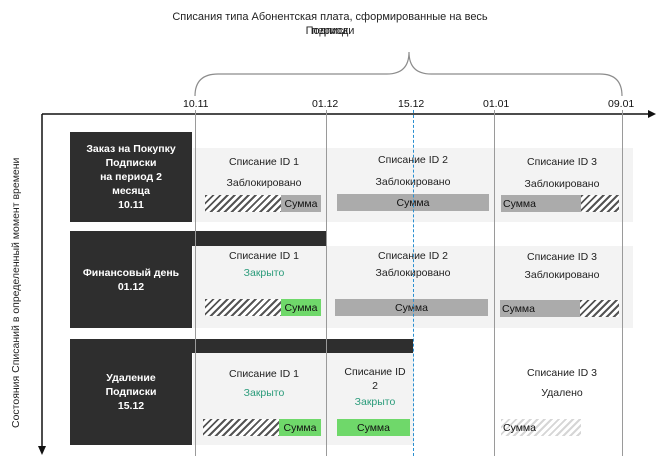  What do you see at coordinates (562, 393) in the screenshot?
I see `writeoff-status: Удалено` at bounding box center [562, 393].